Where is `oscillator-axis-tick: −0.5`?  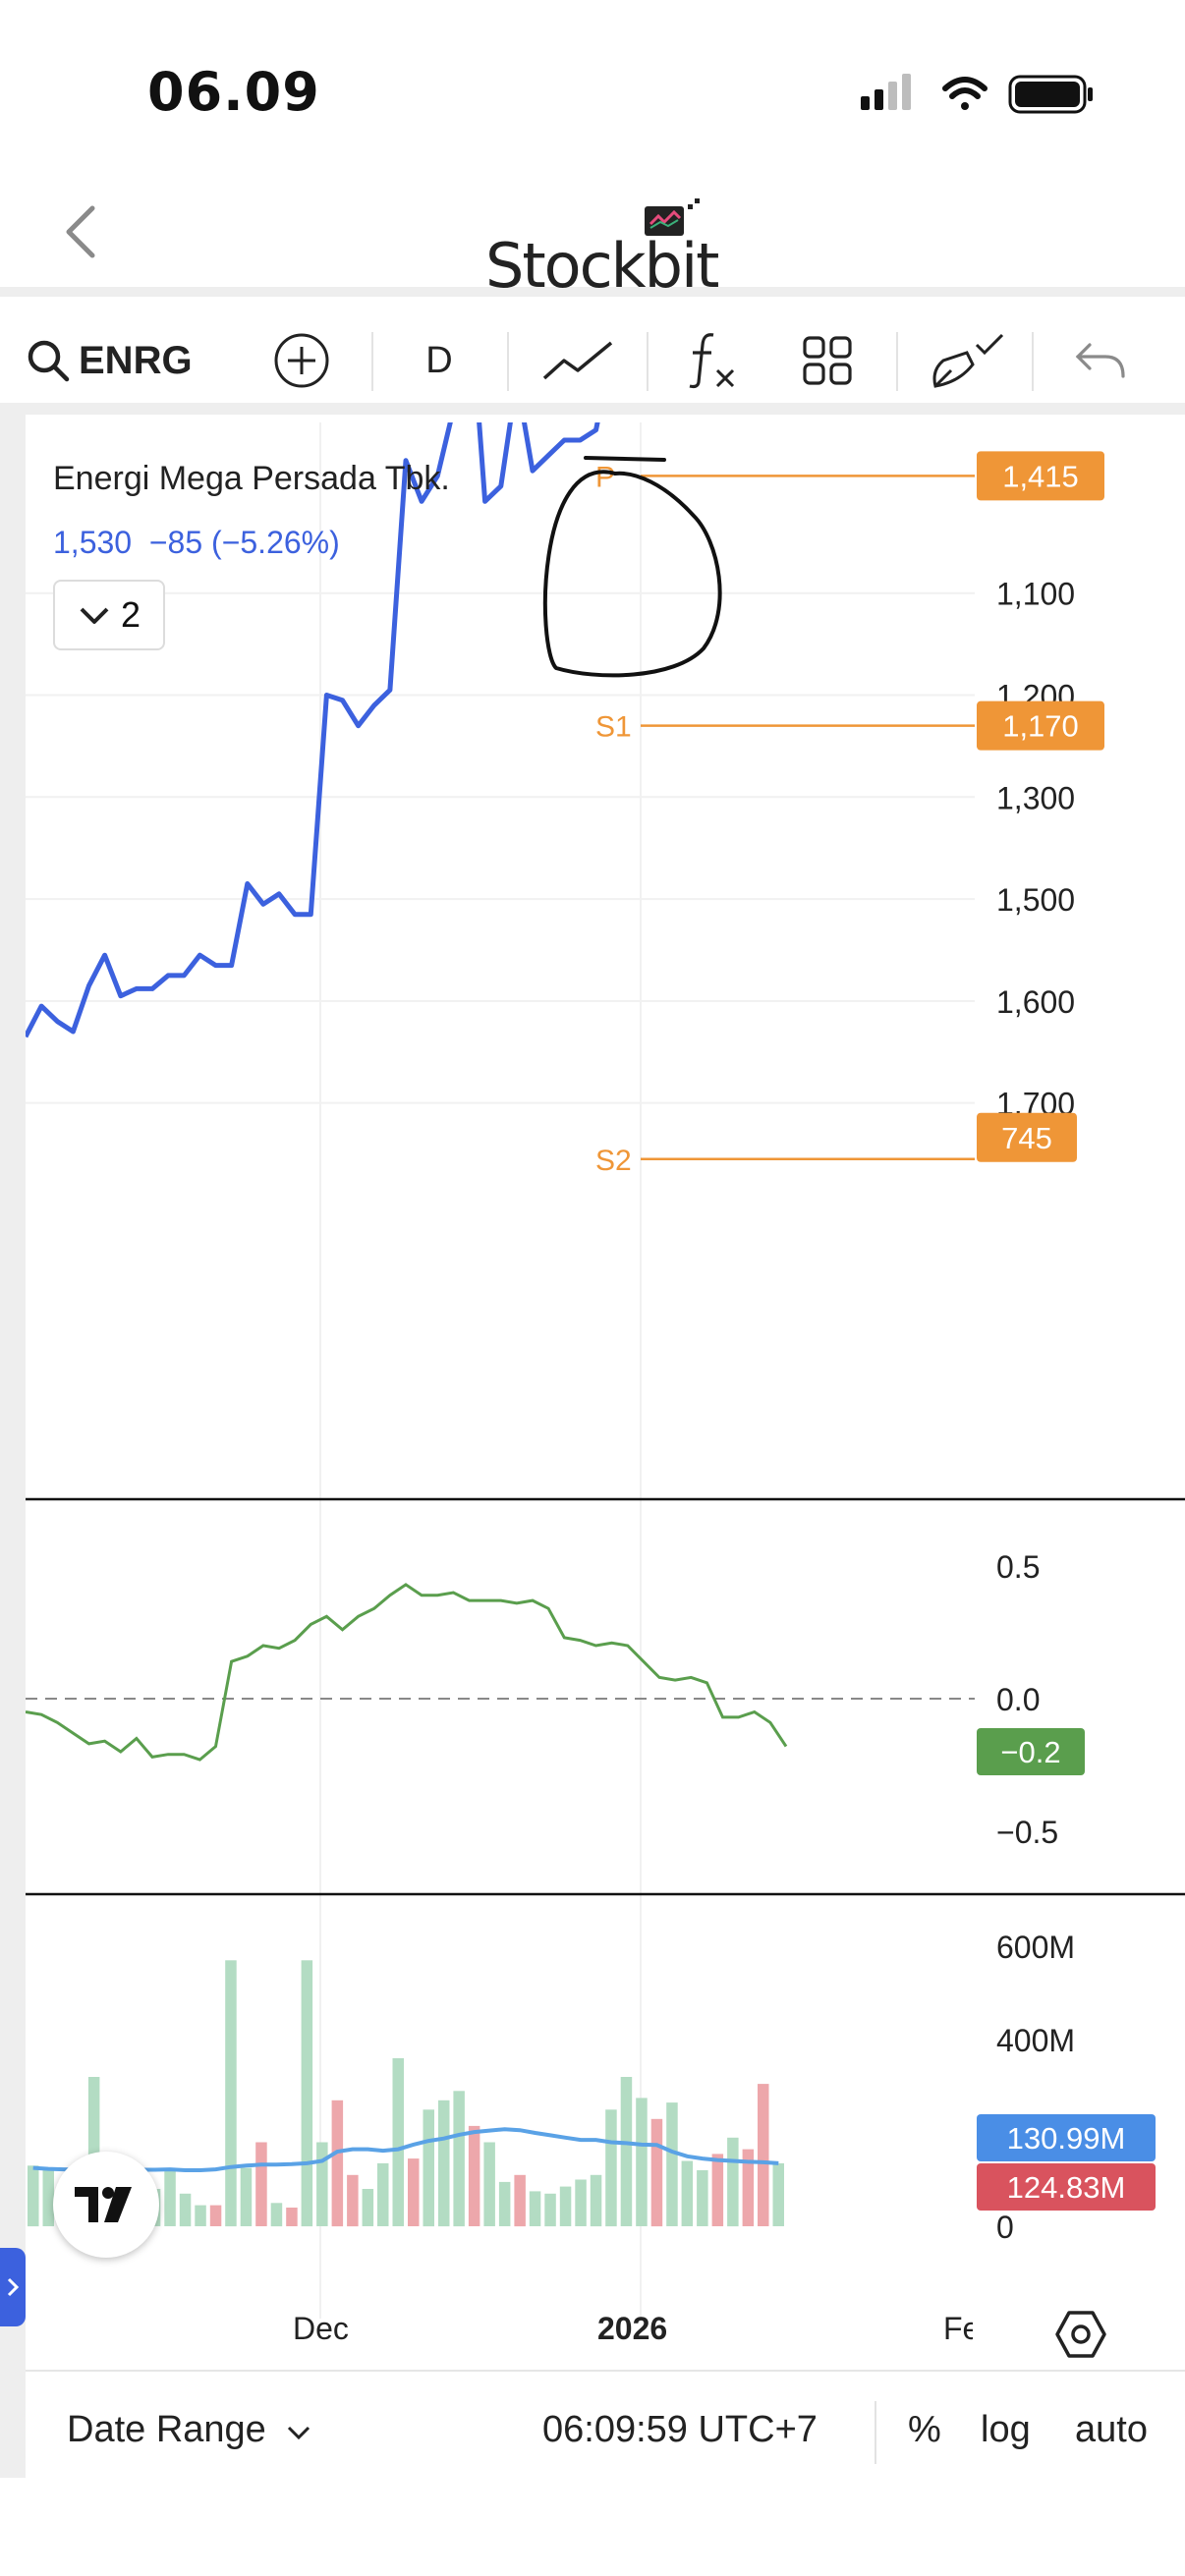 oscillator-axis-tick: −0.5 is located at coordinates (1027, 1832).